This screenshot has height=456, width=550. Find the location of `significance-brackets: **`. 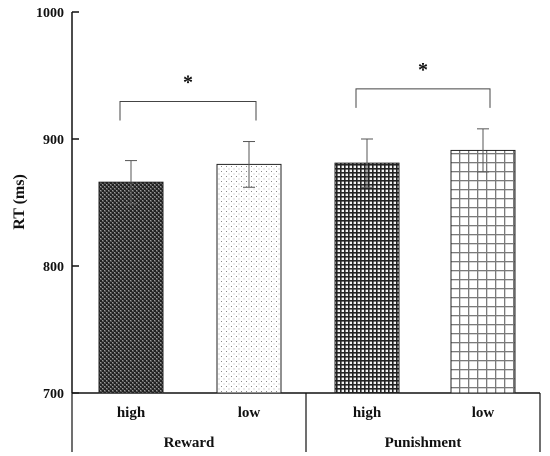

significance-brackets: ** is located at coordinates (305, 90).